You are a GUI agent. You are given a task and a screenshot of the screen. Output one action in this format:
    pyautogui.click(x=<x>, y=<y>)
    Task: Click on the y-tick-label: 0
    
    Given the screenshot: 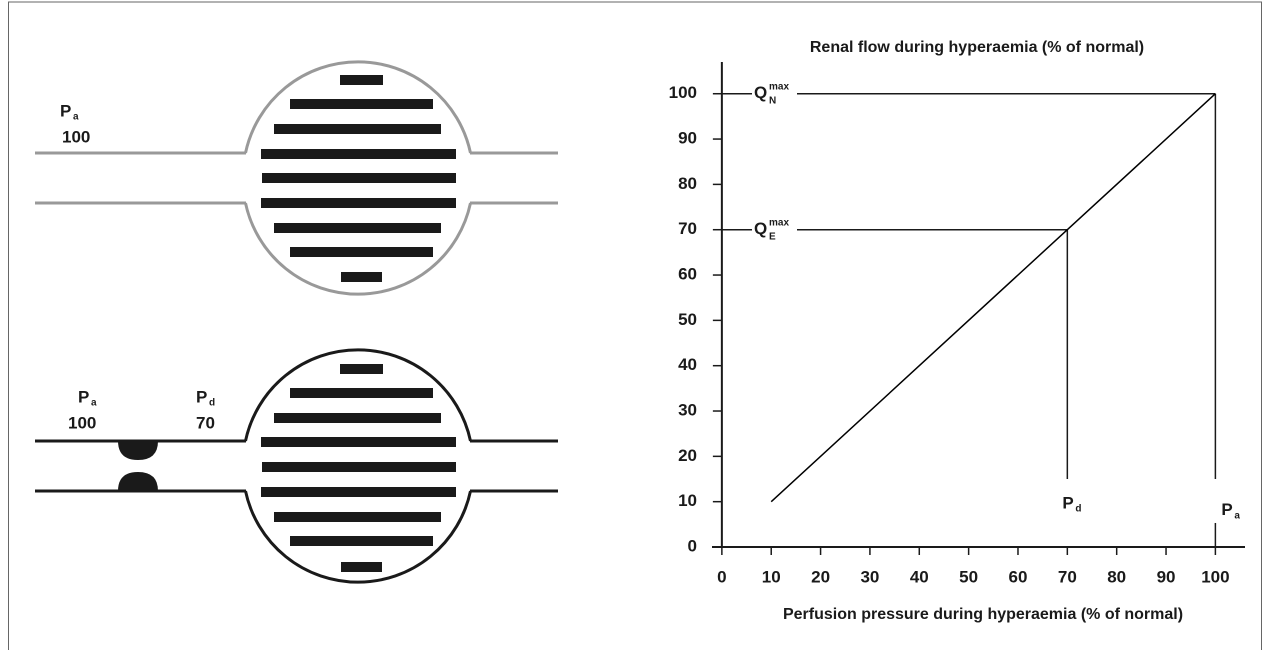 What is the action you would take?
    pyautogui.click(x=692, y=545)
    